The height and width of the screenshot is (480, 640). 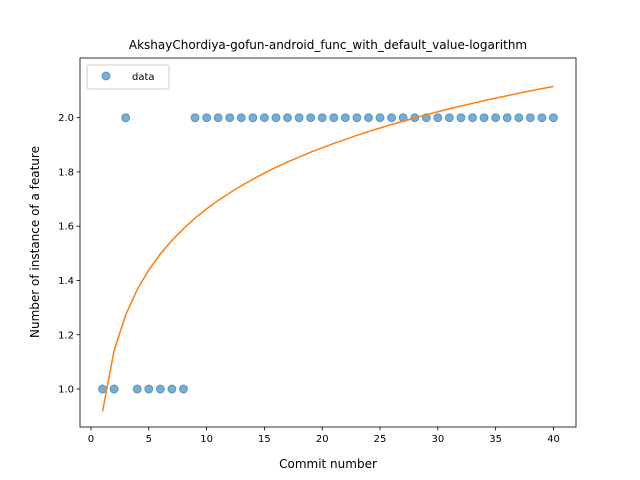 I want to click on y-axis-title: Number of instance of a feature, so click(x=35, y=242).